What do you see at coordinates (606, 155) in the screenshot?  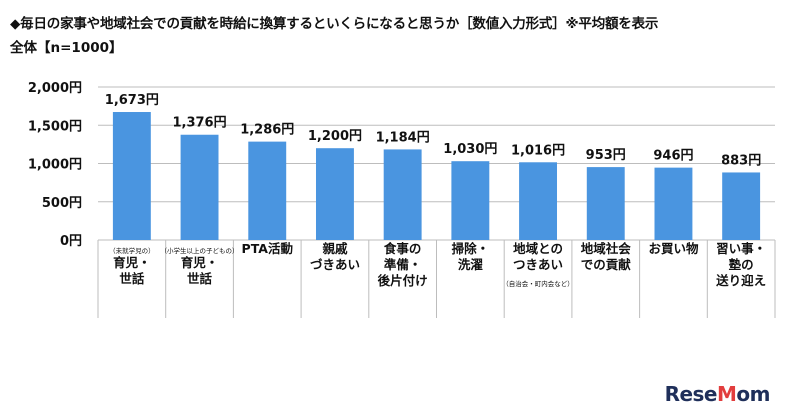 I see `data-label: 953円` at bounding box center [606, 155].